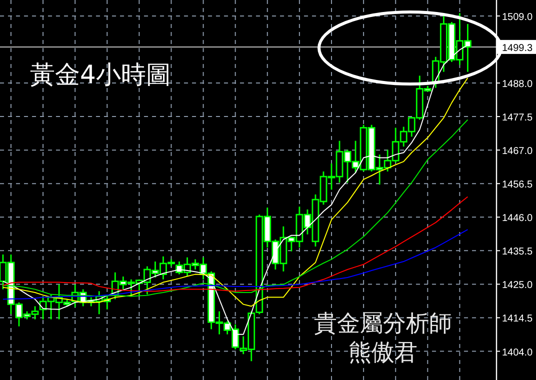 Image resolution: width=536 pixels, height=380 pixels. Describe the element at coordinates (100, 74) in the screenshot. I see `text: 黃金4小時圖` at that location.